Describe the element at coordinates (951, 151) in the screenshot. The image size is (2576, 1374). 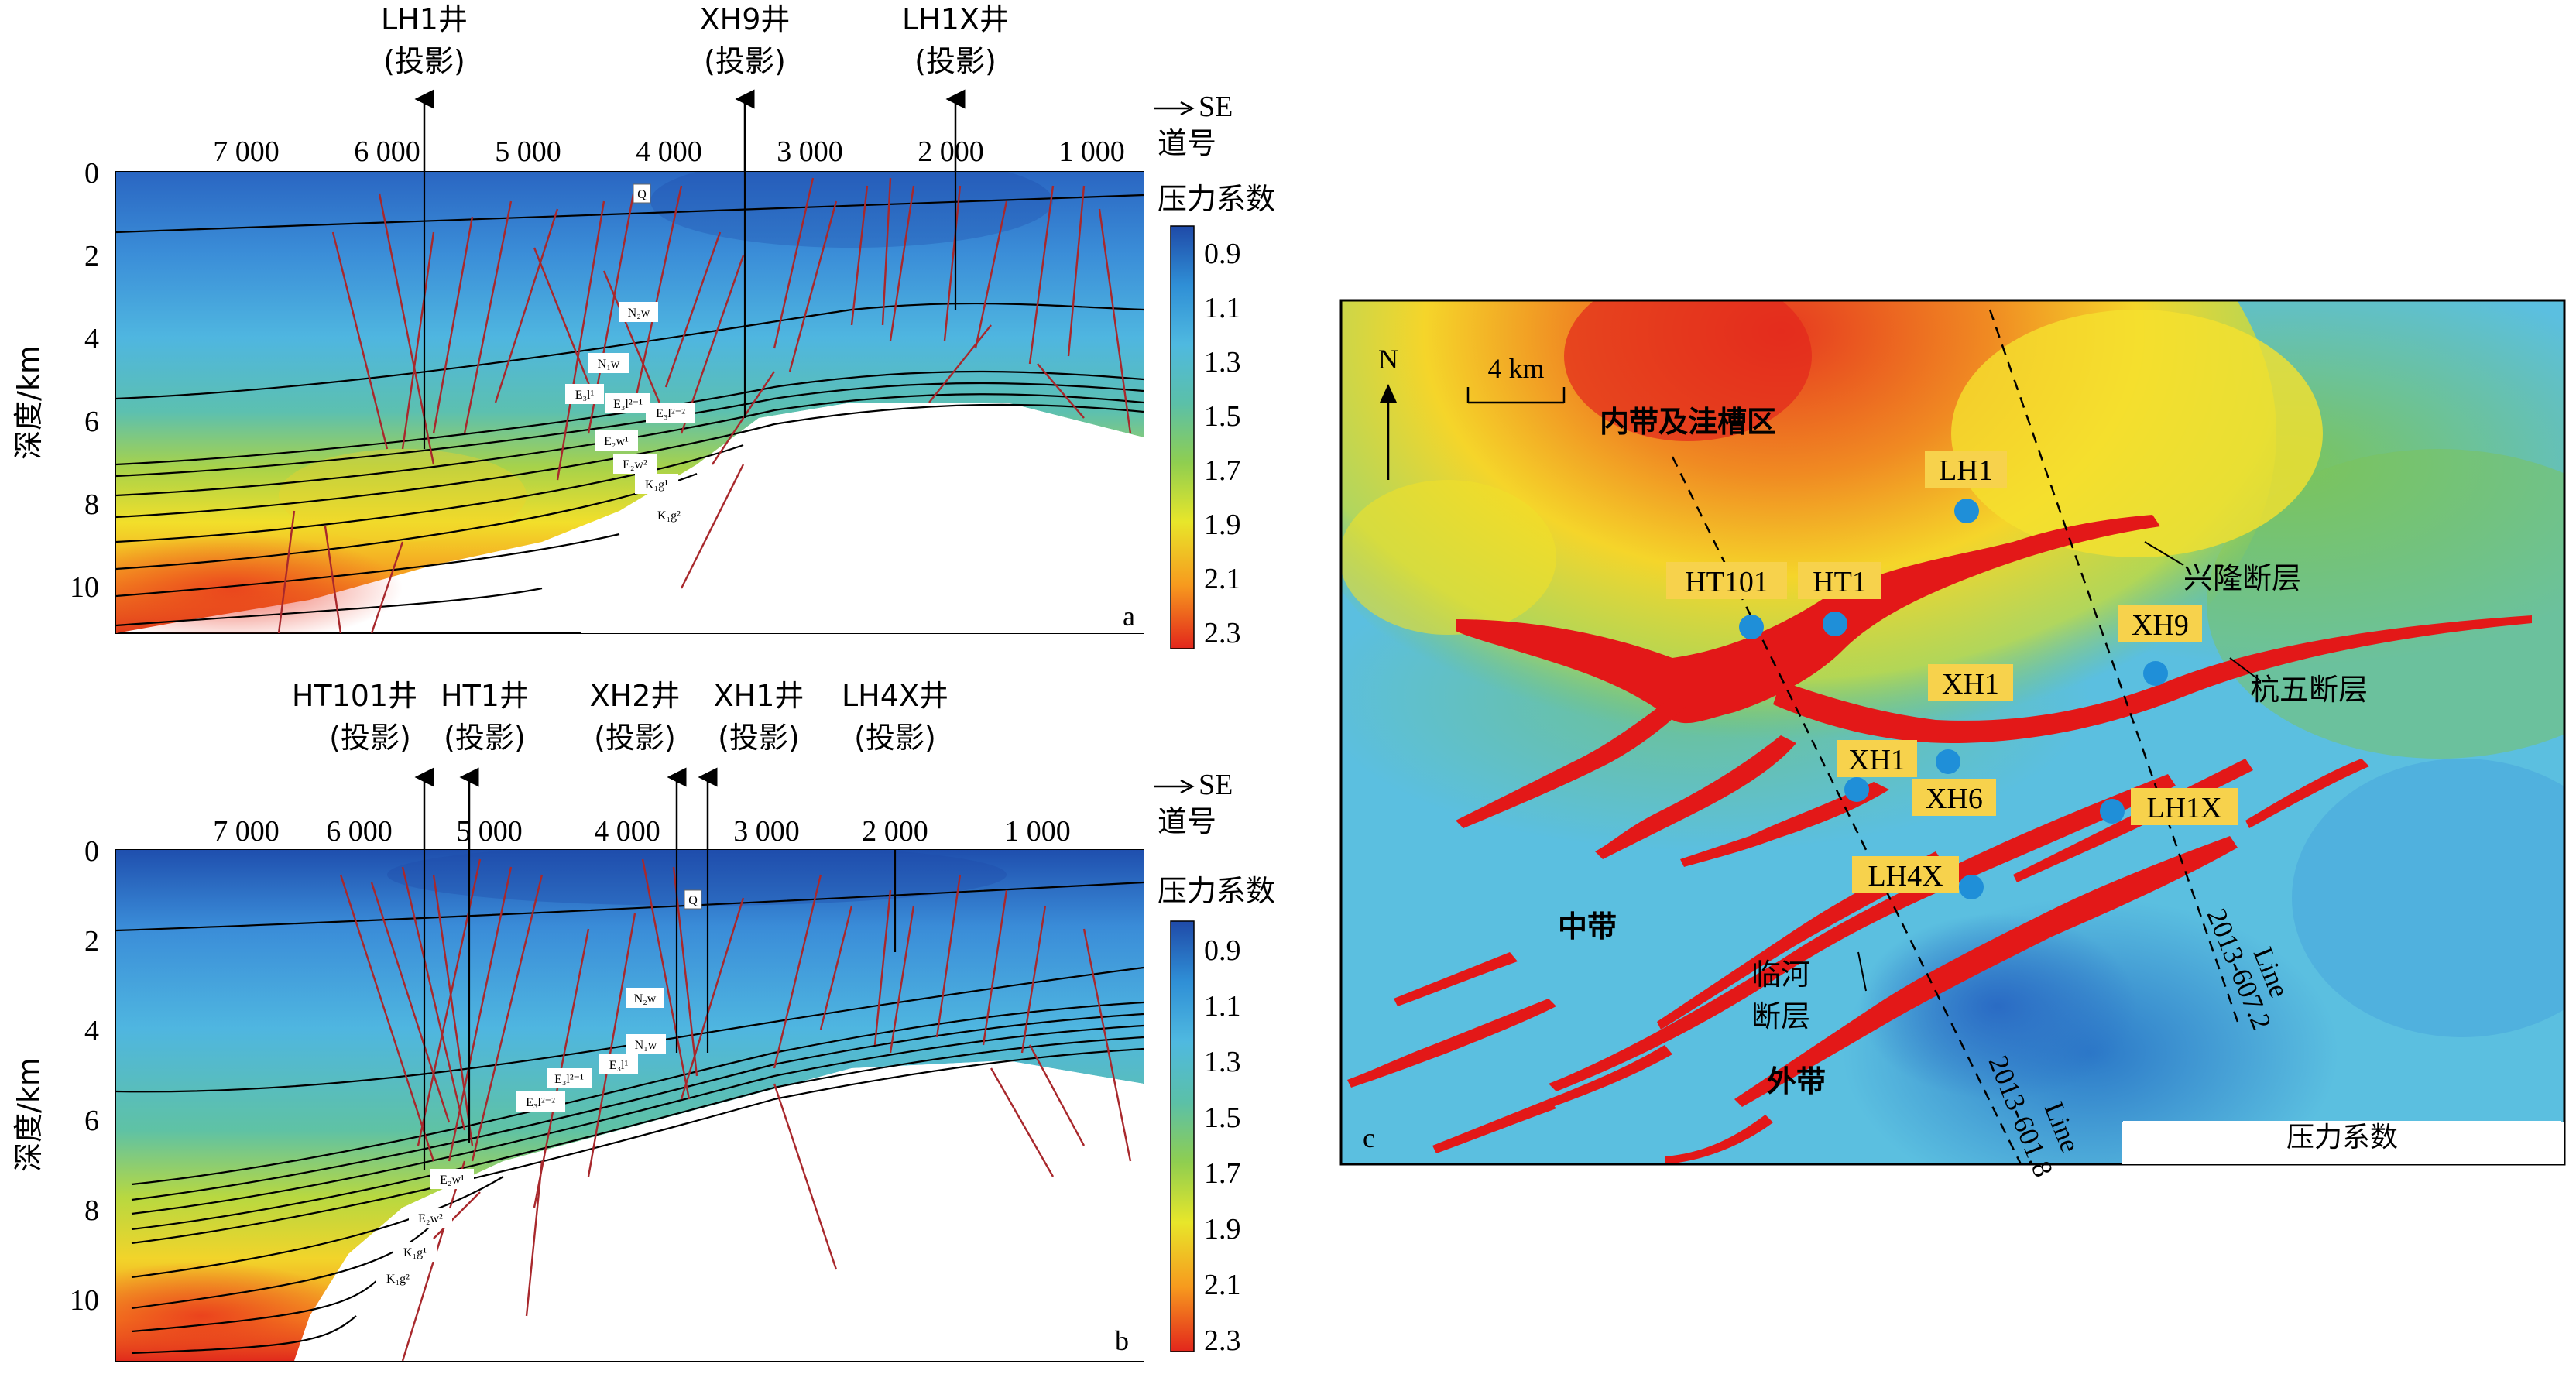
I see `x-tick: 2 000` at that location.